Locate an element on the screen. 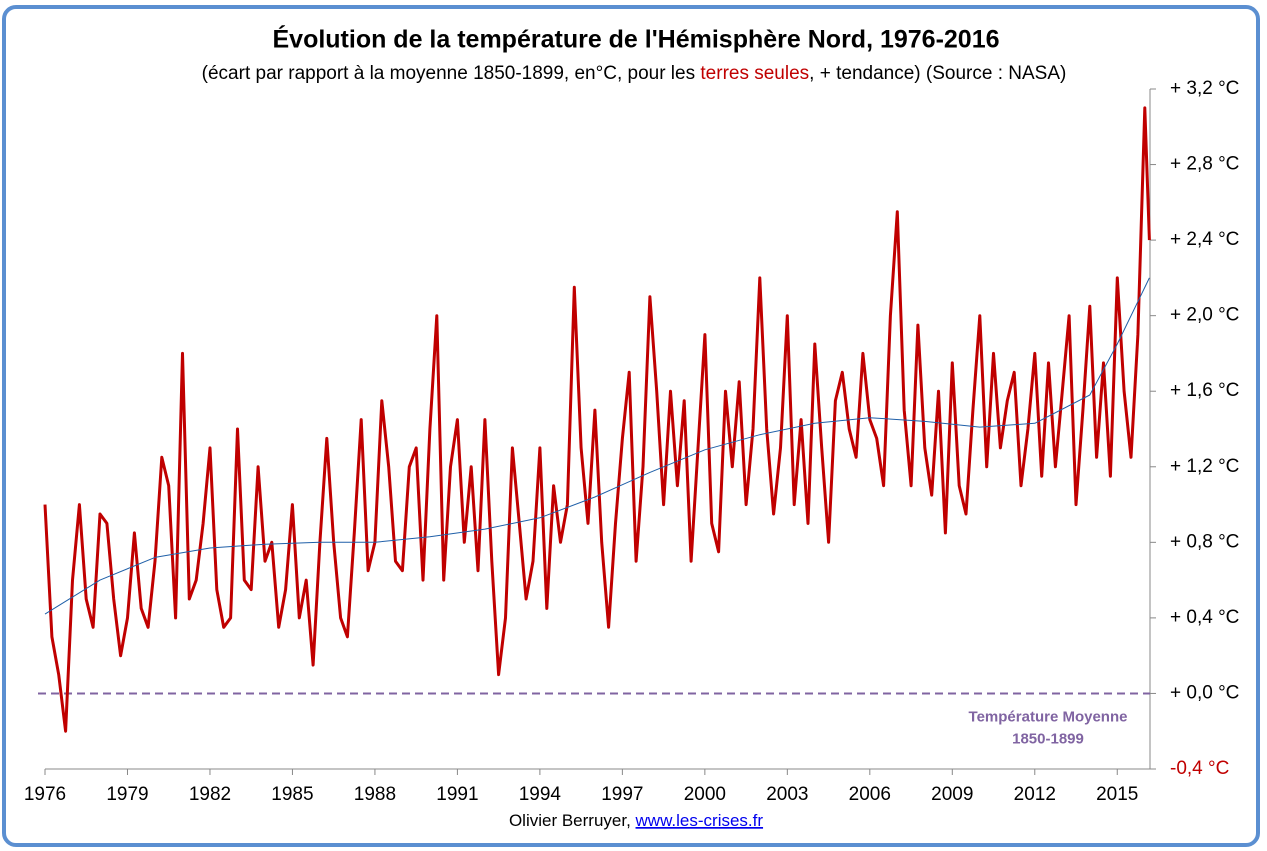 The height and width of the screenshot is (851, 1267). x-tick-label: 1985 is located at coordinates (292, 794).